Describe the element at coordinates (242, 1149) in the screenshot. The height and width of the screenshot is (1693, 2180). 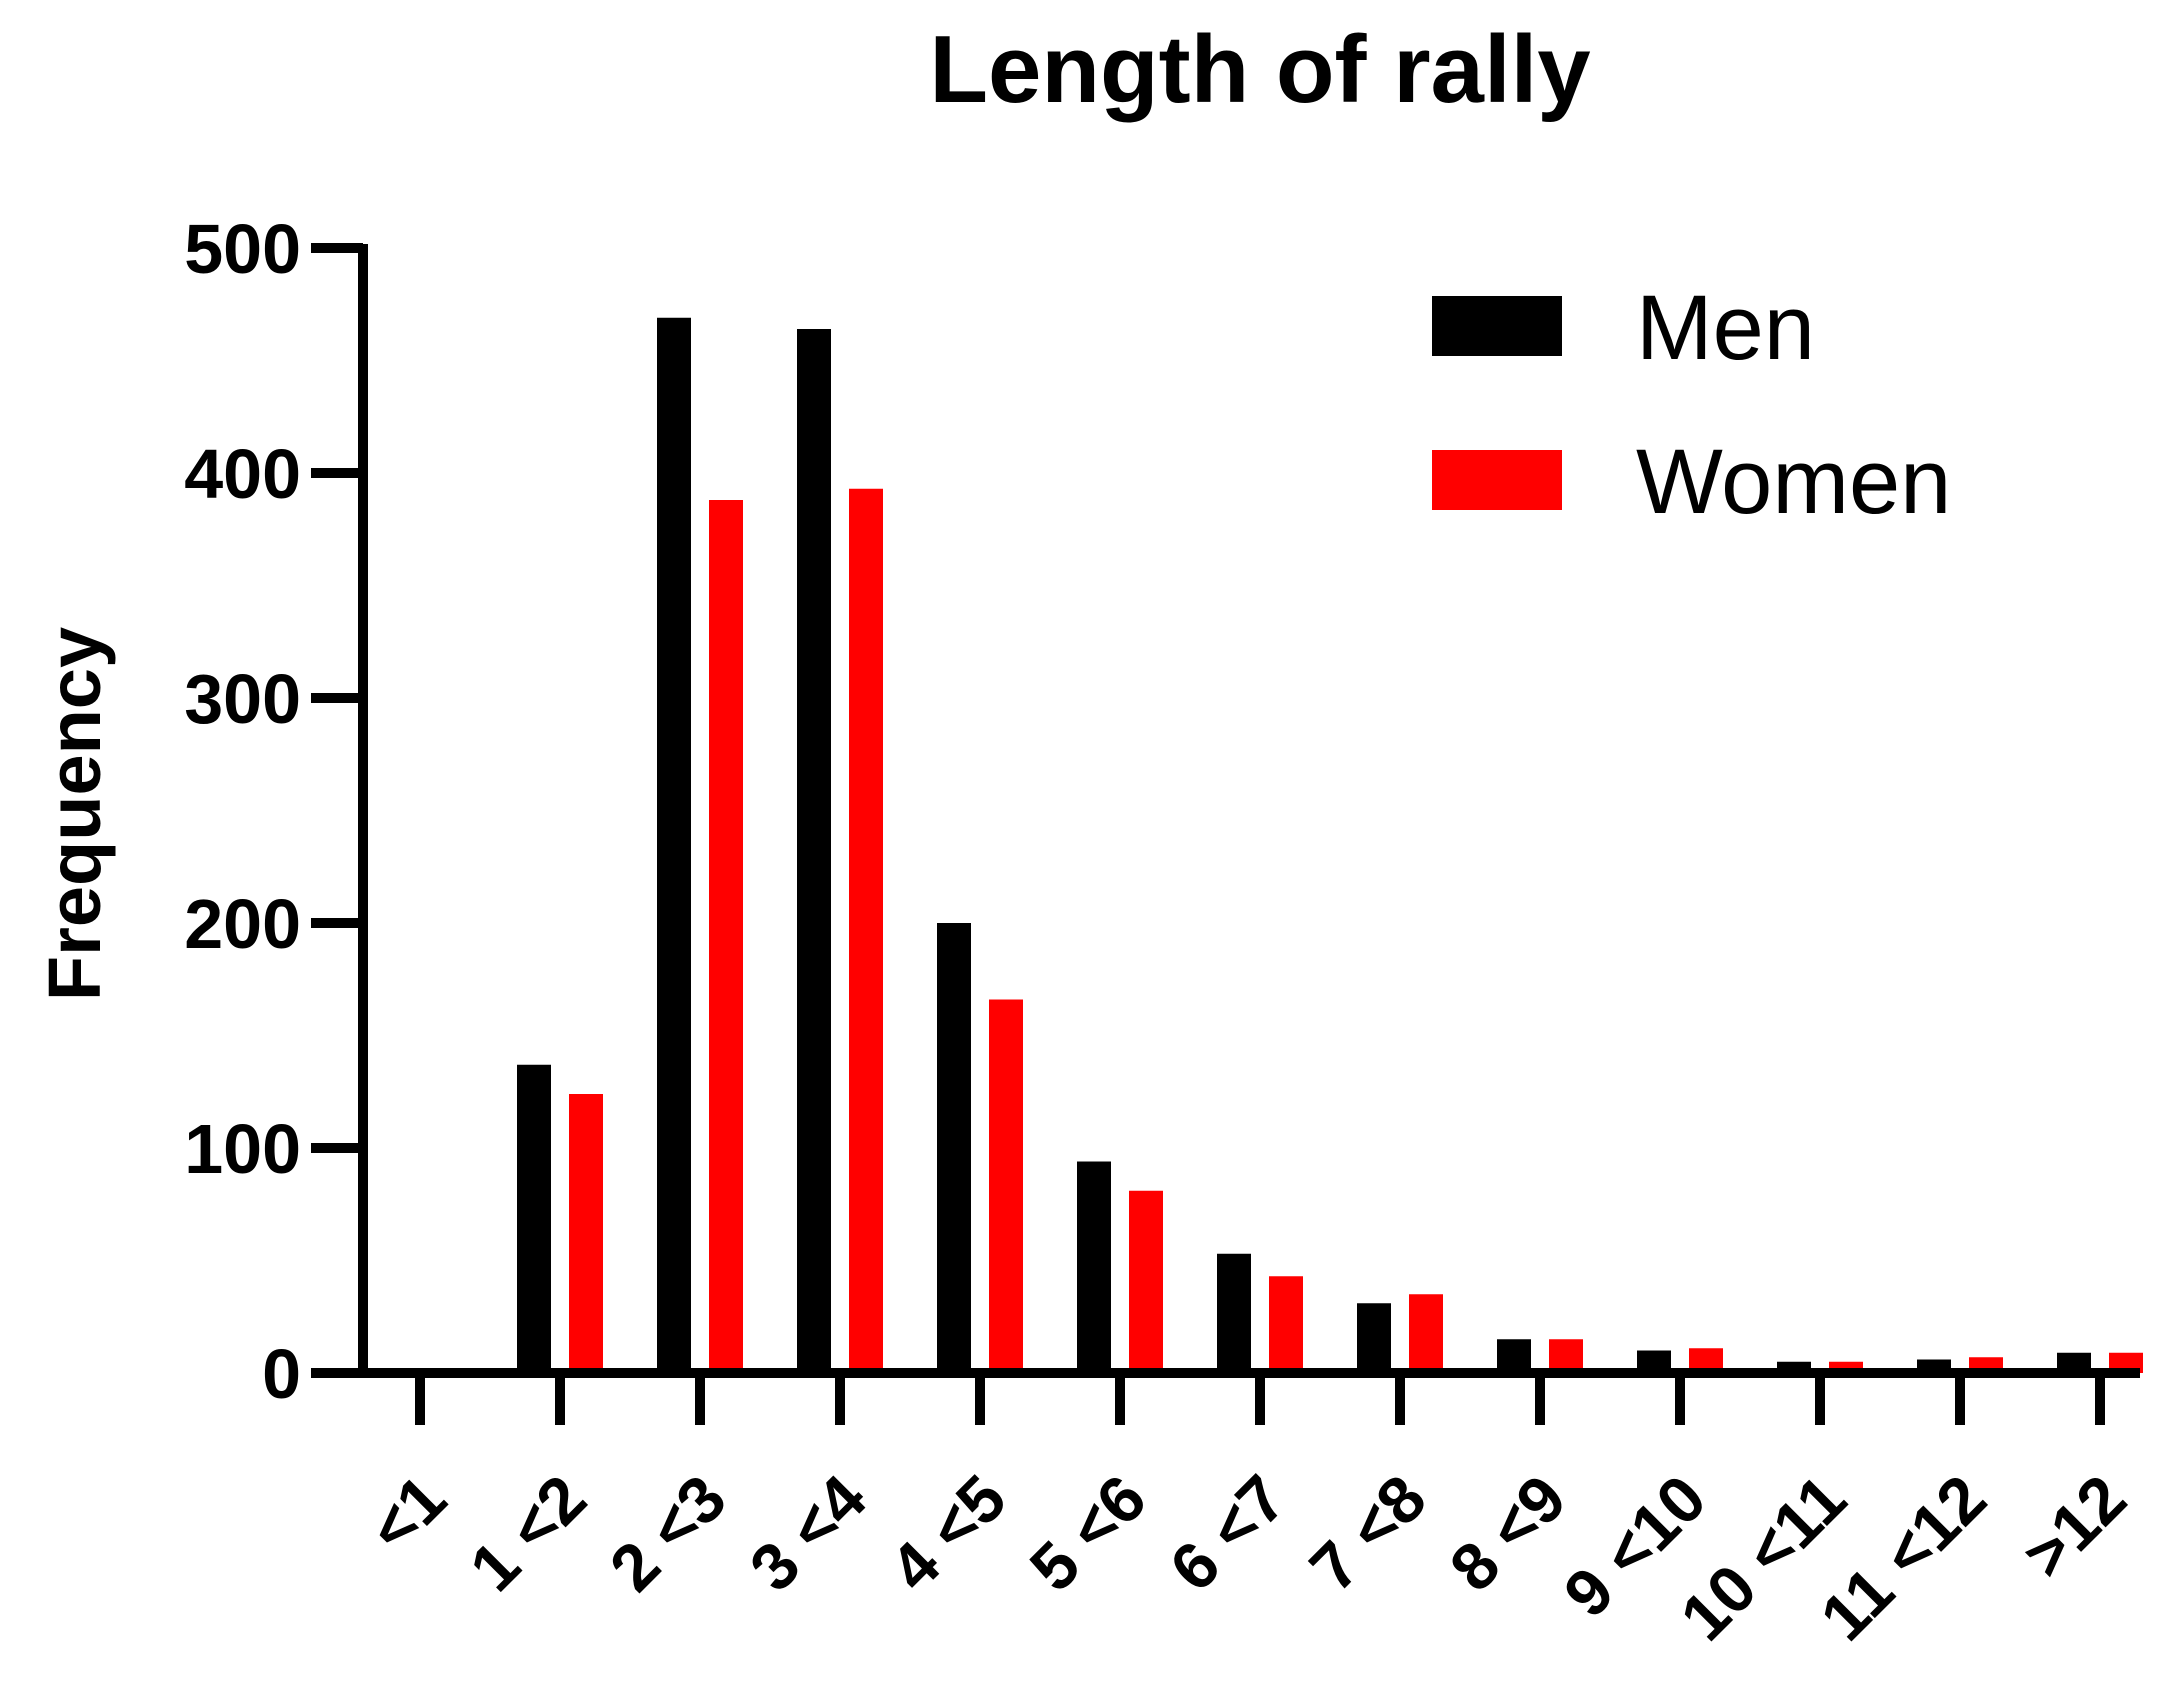
I see `y-tick-label: 100` at that location.